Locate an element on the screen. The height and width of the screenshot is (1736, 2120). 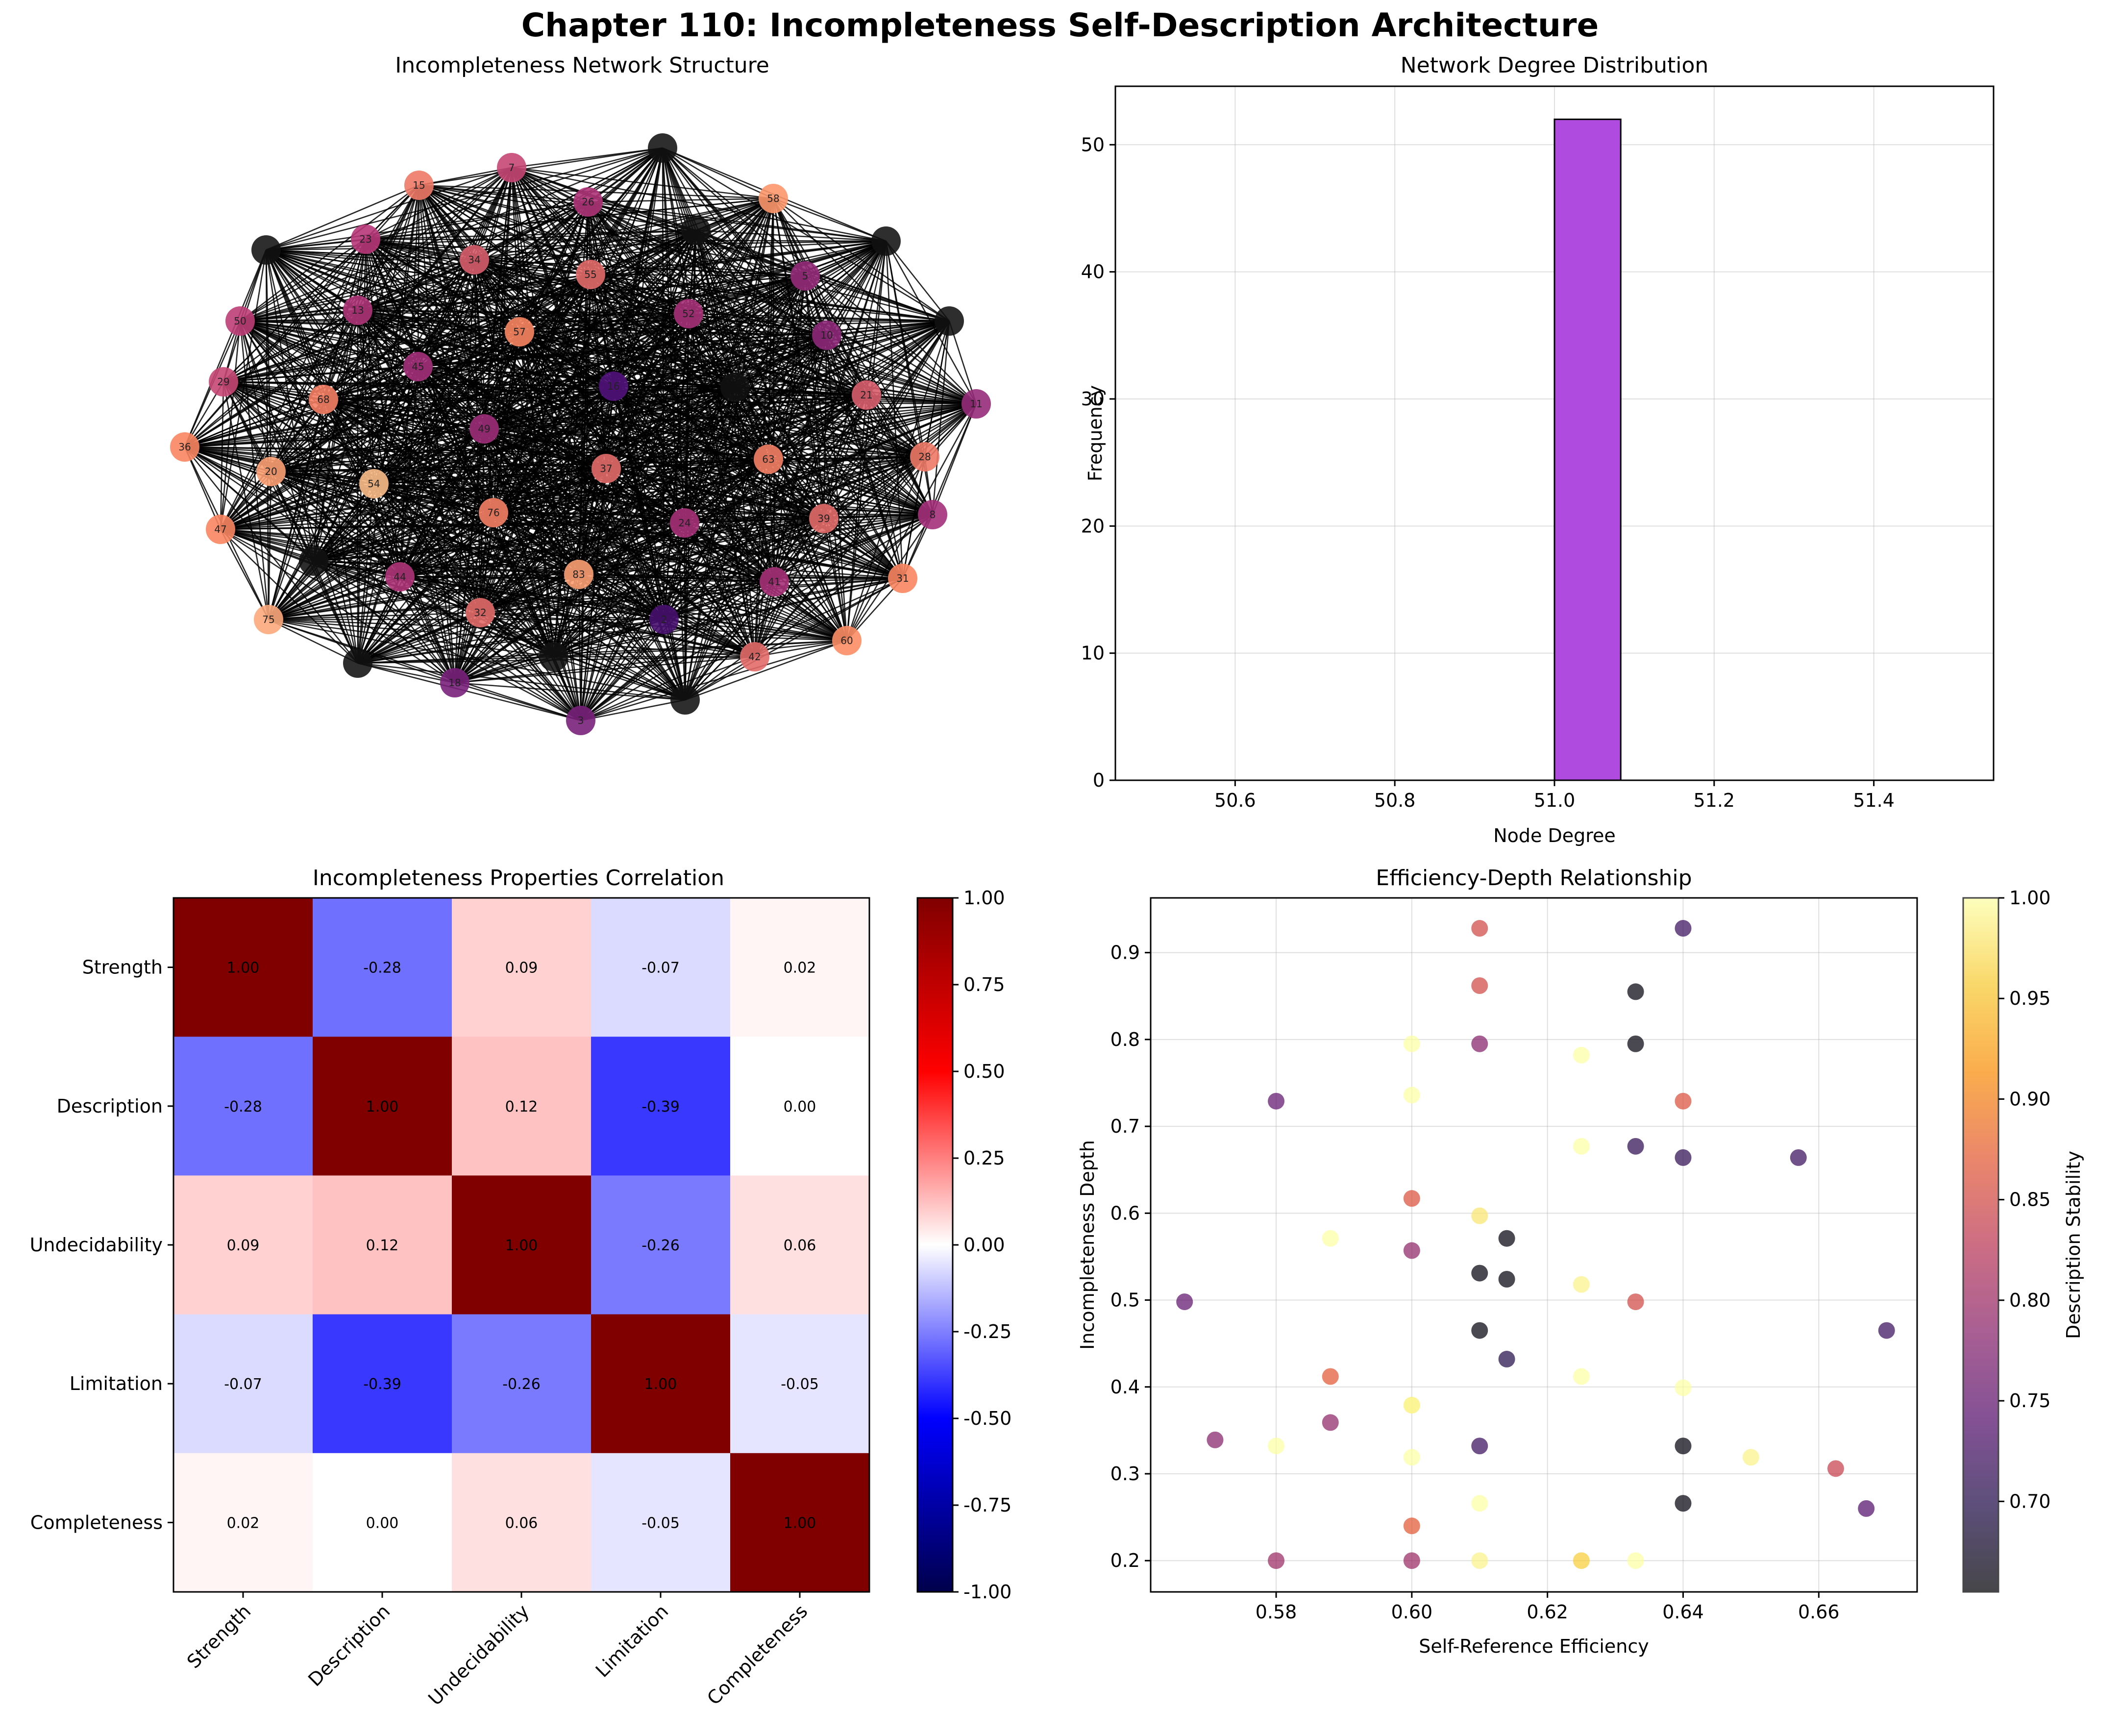
network-node-label: 3 is located at coordinates (581, 720).